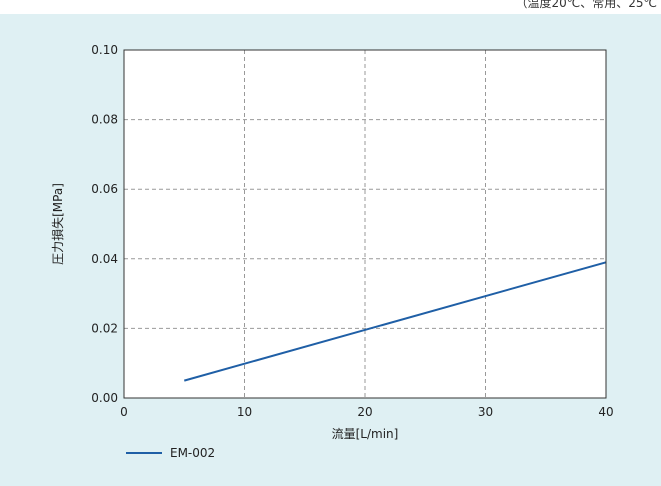 Image resolution: width=661 pixels, height=486 pixels. I want to click on y-tick-label: 0.00, so click(104, 398).